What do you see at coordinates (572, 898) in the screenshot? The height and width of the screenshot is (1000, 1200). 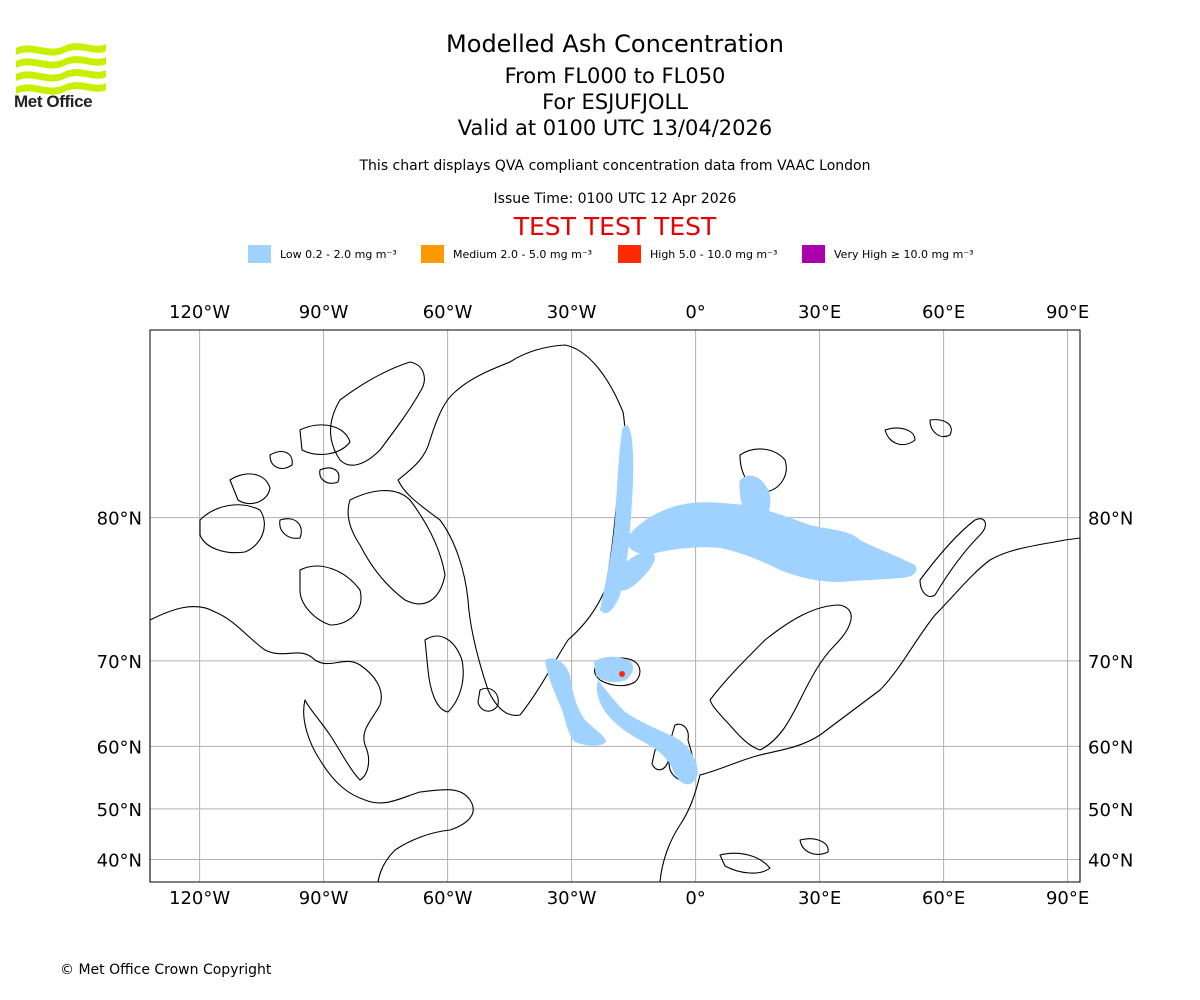 I see `longitude-label-bottom: 30°W` at bounding box center [572, 898].